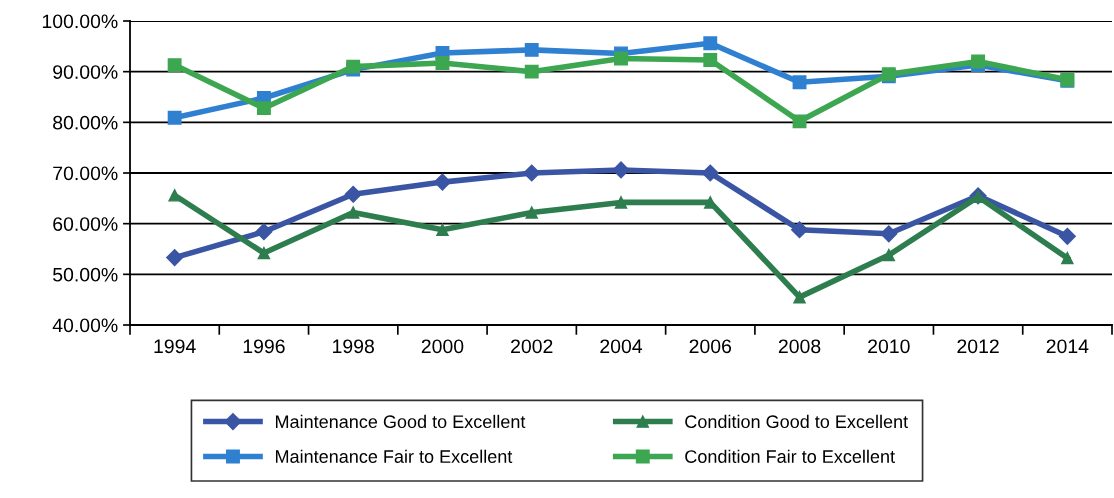 The height and width of the screenshot is (498, 1114). I want to click on y-tick-label: 100.00%, so click(80, 21).